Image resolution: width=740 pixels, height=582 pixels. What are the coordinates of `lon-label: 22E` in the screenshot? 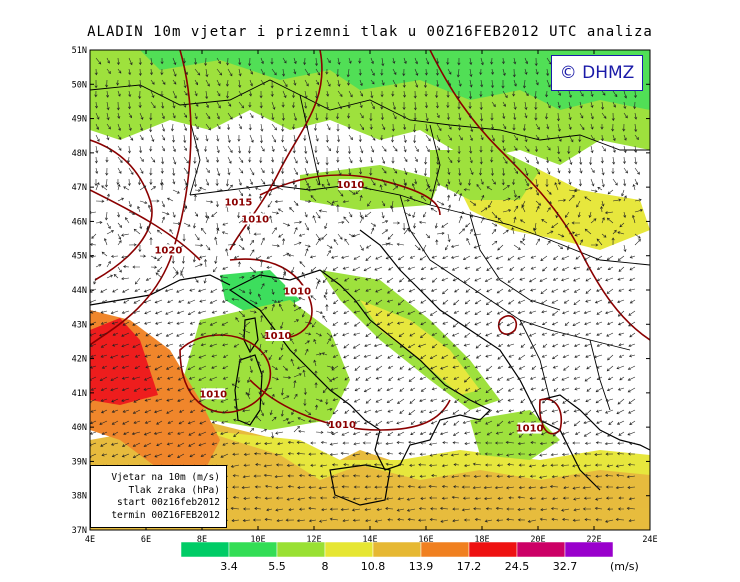 It's located at (593, 540).